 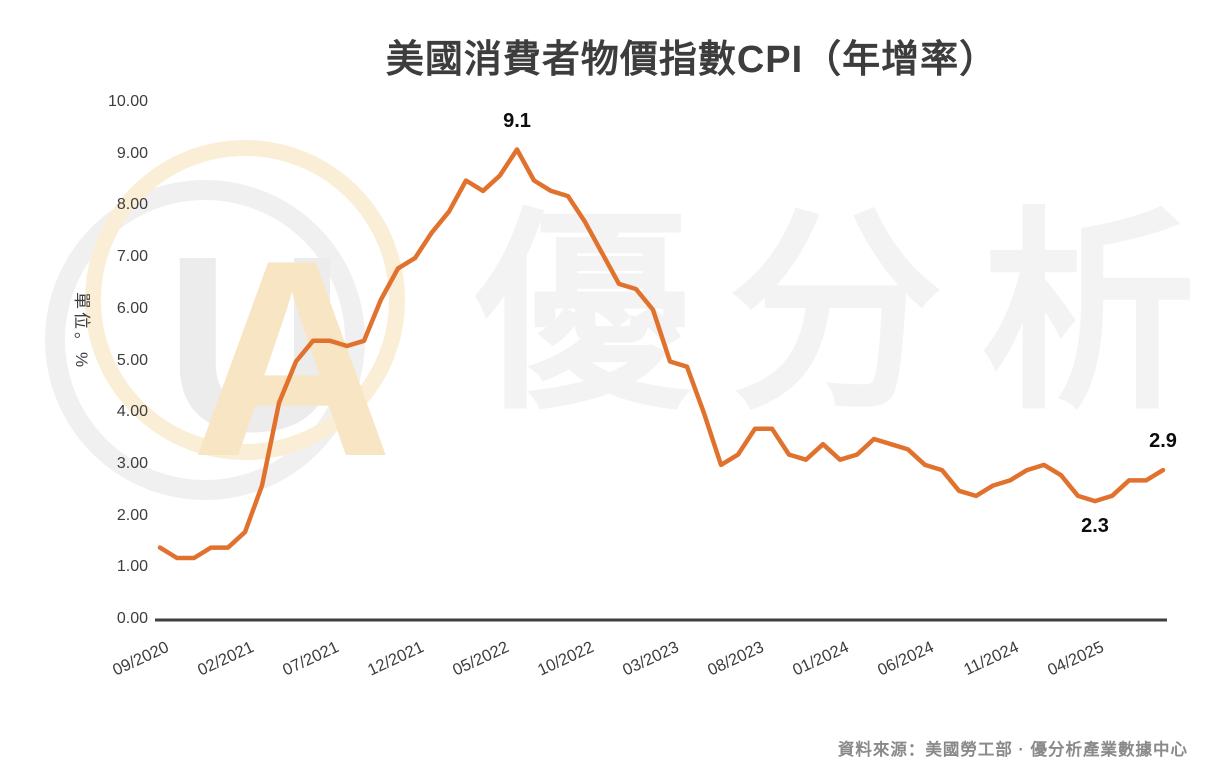 What do you see at coordinates (132, 205) in the screenshot?
I see `y-tick-label: 8.00` at bounding box center [132, 205].